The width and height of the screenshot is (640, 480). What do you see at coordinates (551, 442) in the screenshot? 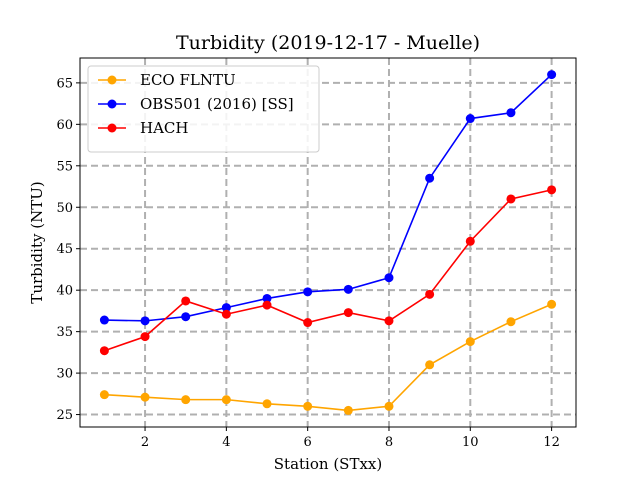
I see `x-tick-label: 12` at bounding box center [551, 442].